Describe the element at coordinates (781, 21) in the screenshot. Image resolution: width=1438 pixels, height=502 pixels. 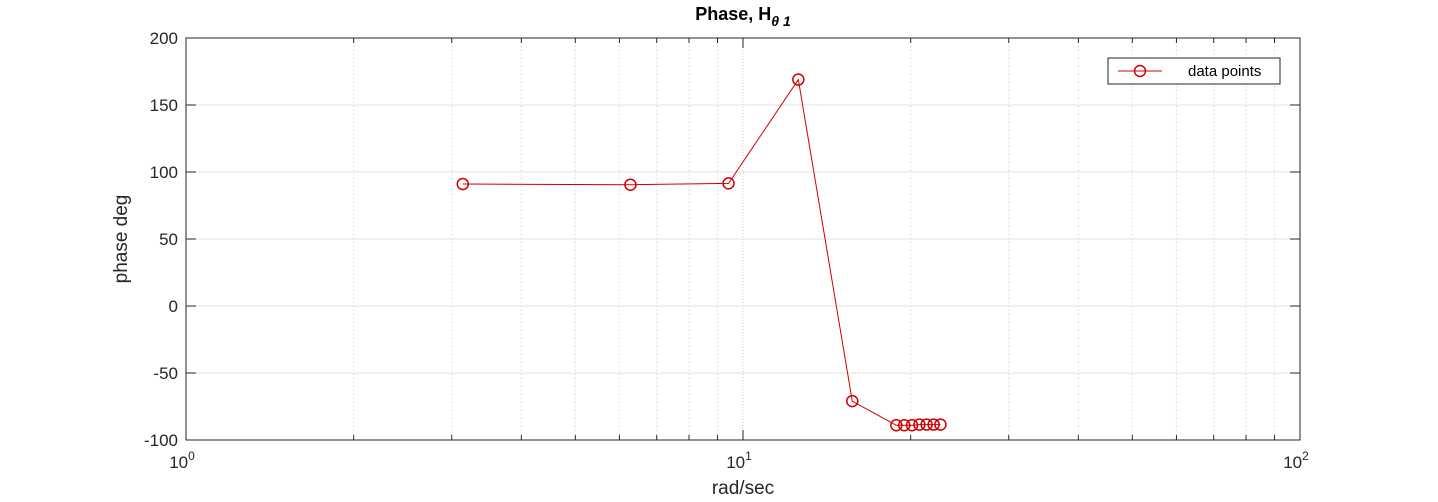
I see `chart-title-subscript: θ 1` at that location.